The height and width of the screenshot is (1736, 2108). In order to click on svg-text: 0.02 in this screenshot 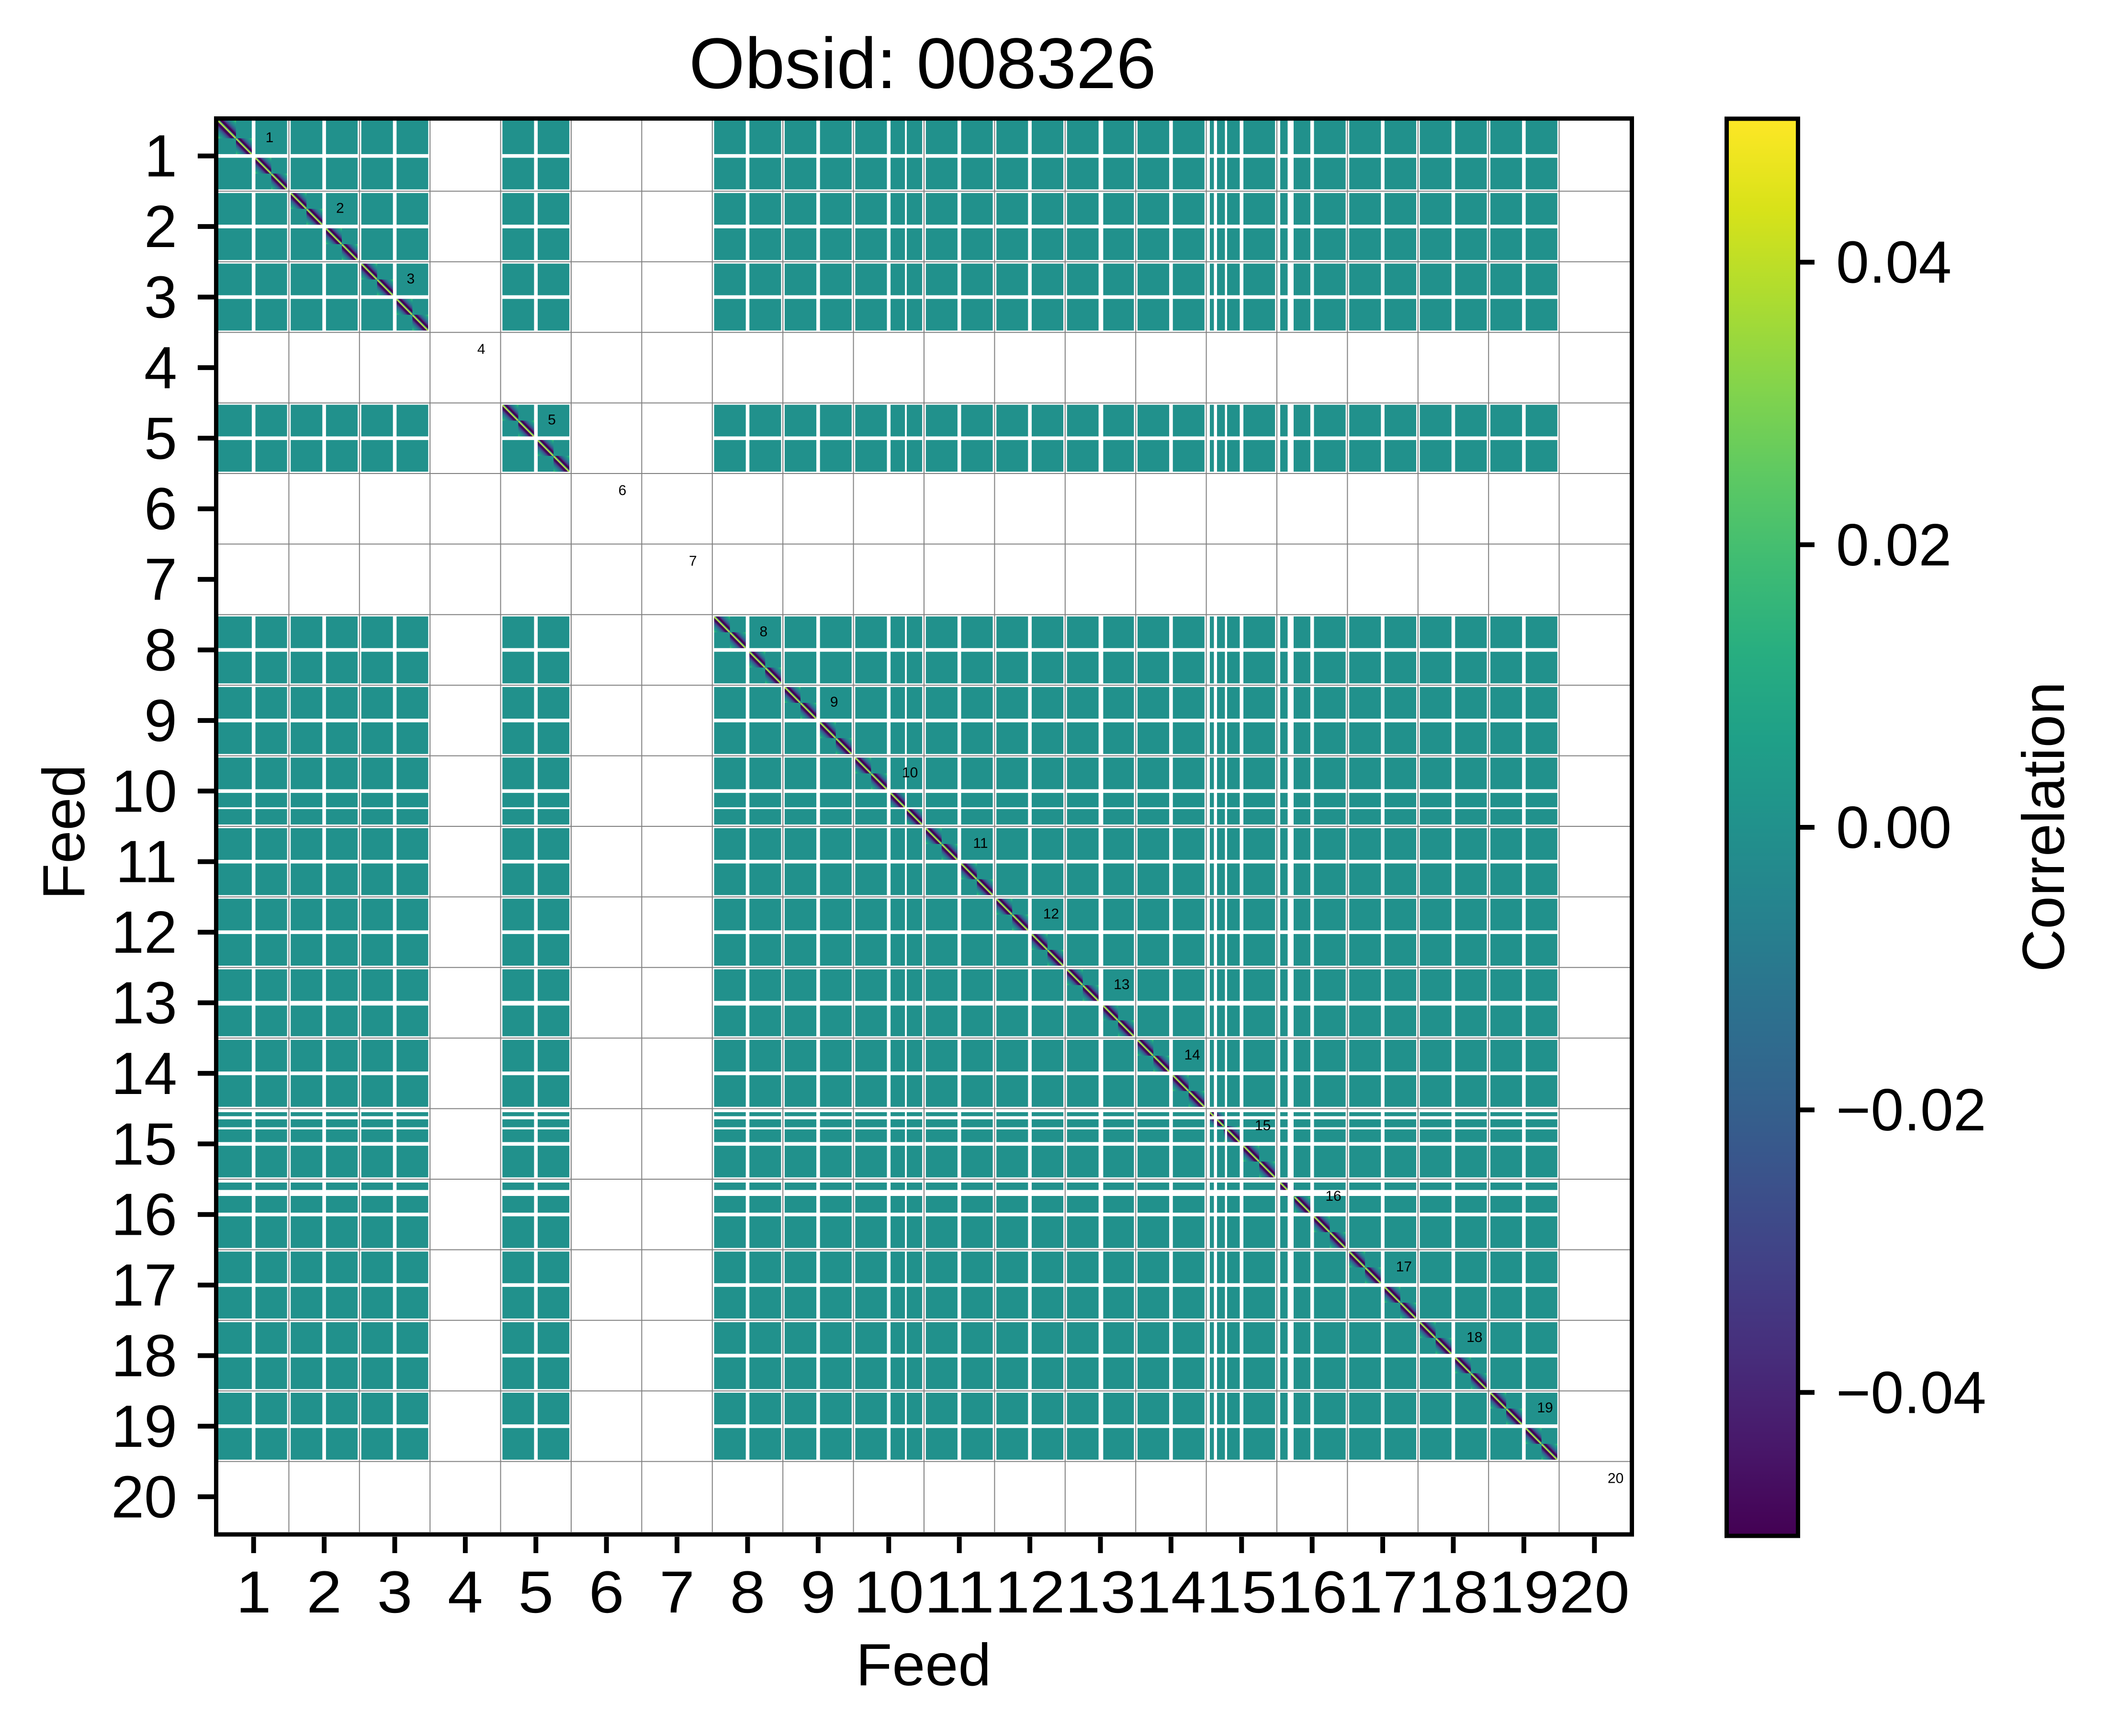, I will do `click(1894, 545)`.